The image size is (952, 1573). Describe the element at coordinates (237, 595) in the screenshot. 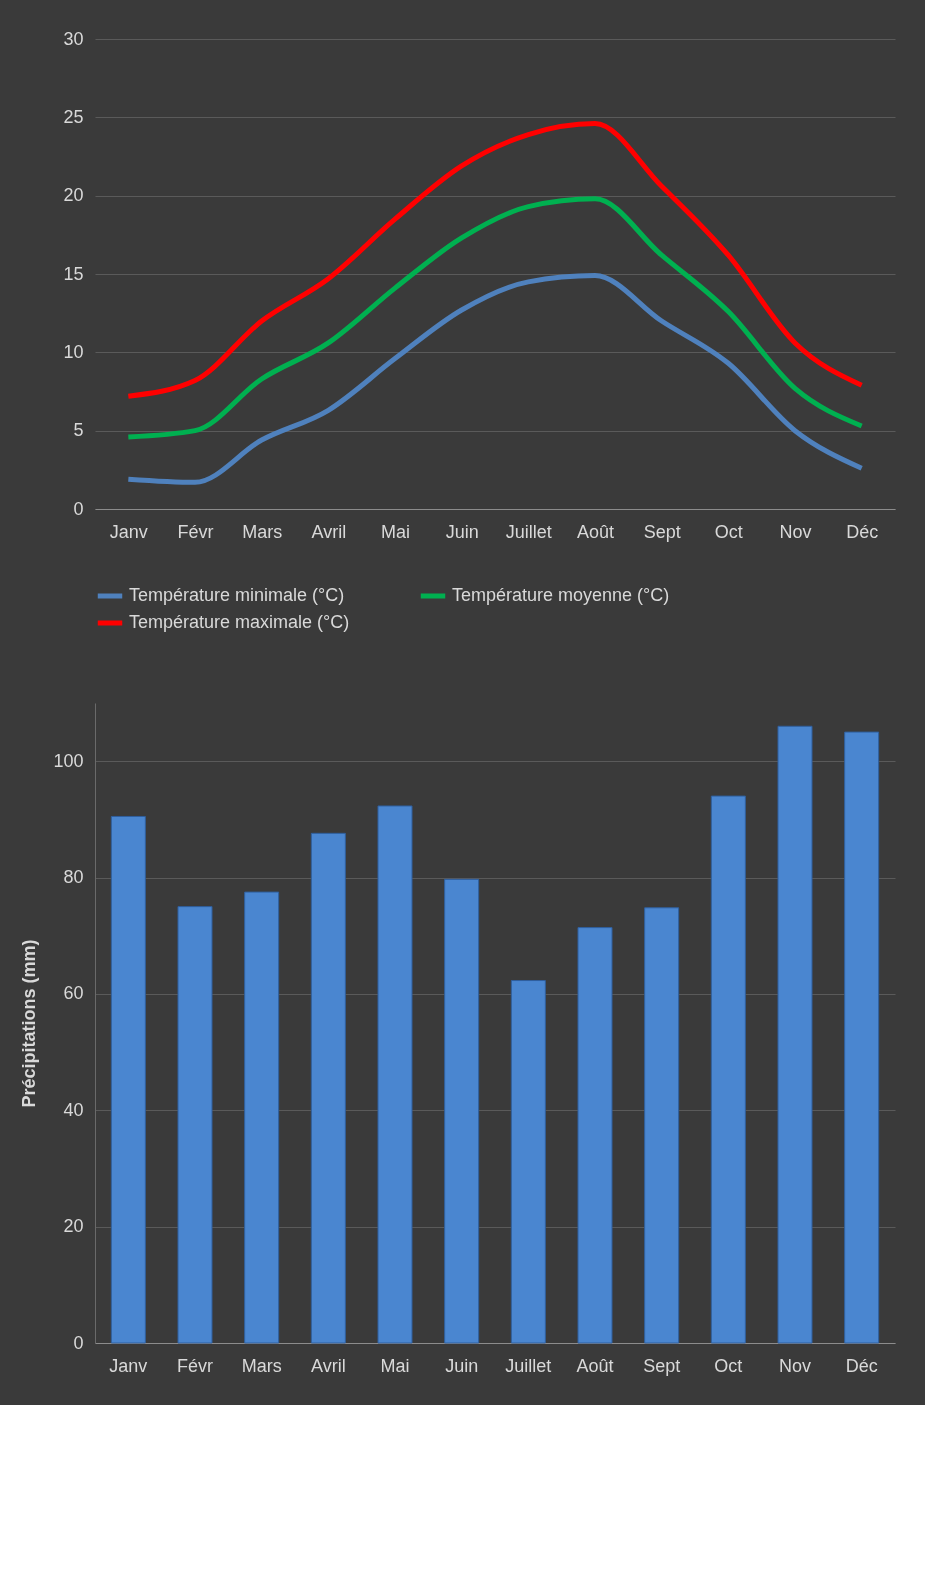

I see `legend-label: Température minimale (°C)` at that location.